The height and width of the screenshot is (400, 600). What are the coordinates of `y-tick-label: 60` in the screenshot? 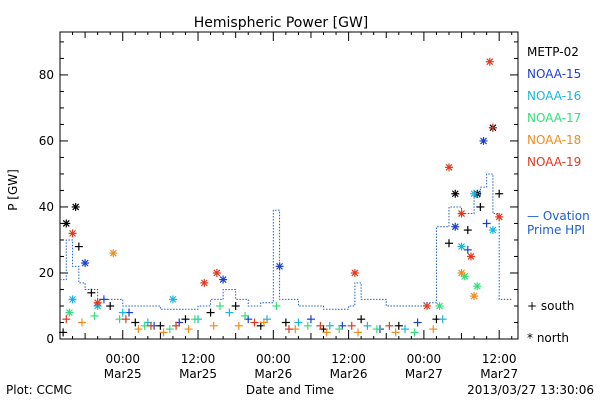 It's located at (46, 141).